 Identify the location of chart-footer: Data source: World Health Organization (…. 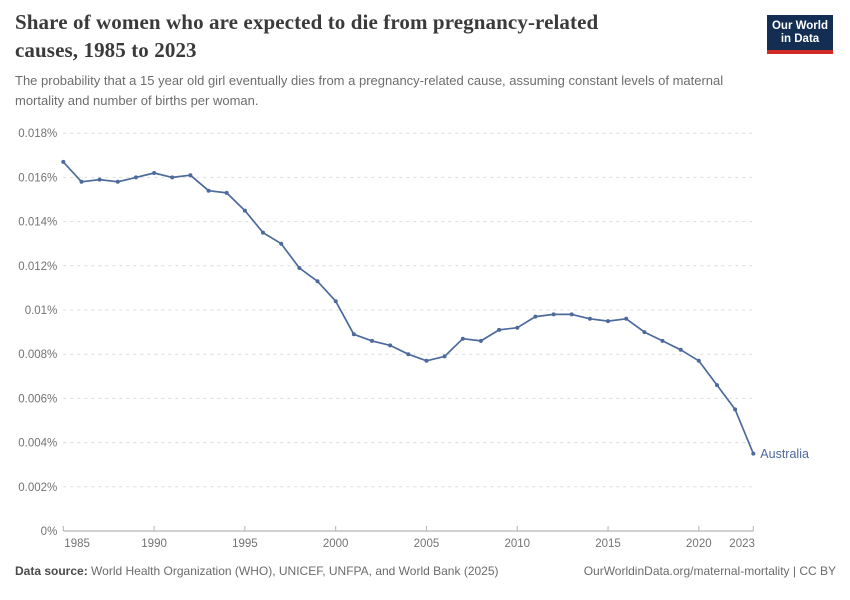
(425, 571).